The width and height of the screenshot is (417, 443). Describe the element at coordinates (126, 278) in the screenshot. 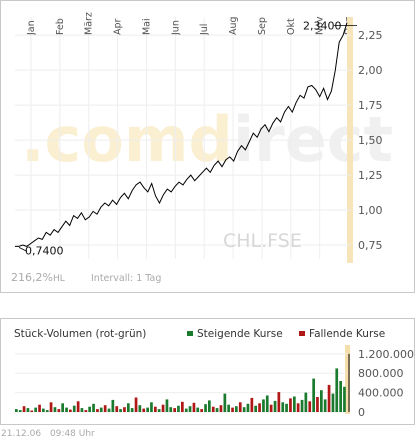

I see `interval-label: Intervall: 1 Tag` at that location.